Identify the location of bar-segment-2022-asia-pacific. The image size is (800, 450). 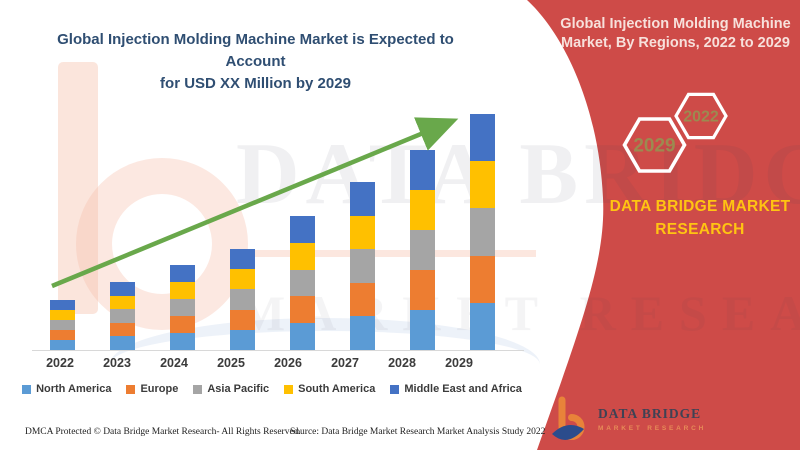
(62, 325).